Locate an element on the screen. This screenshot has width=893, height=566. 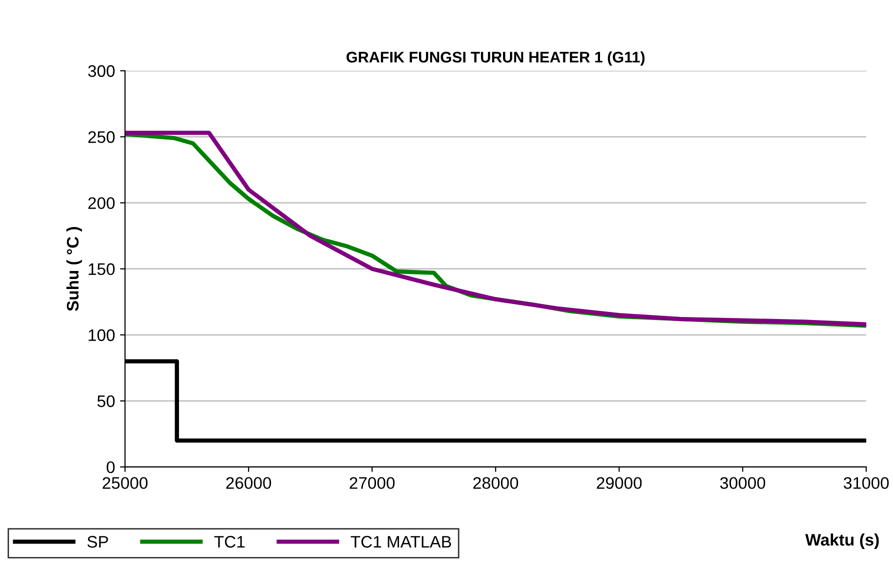
y-tick-label: 0 is located at coordinates (110, 467).